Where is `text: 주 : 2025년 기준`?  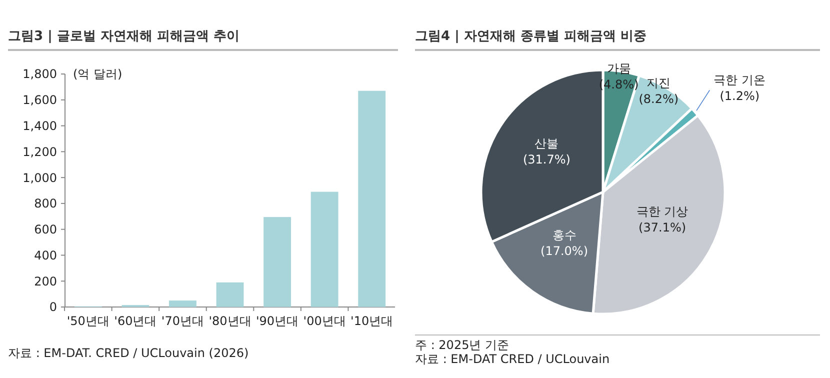
text: 주 : 2025년 기준 is located at coordinates (462, 345).